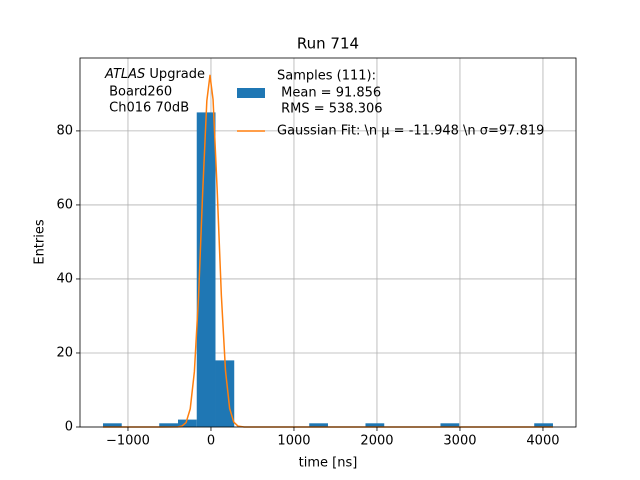 The image size is (640, 480). Describe the element at coordinates (330, 109) in the screenshot. I see `legend-label: RMS = 538.306` at that location.